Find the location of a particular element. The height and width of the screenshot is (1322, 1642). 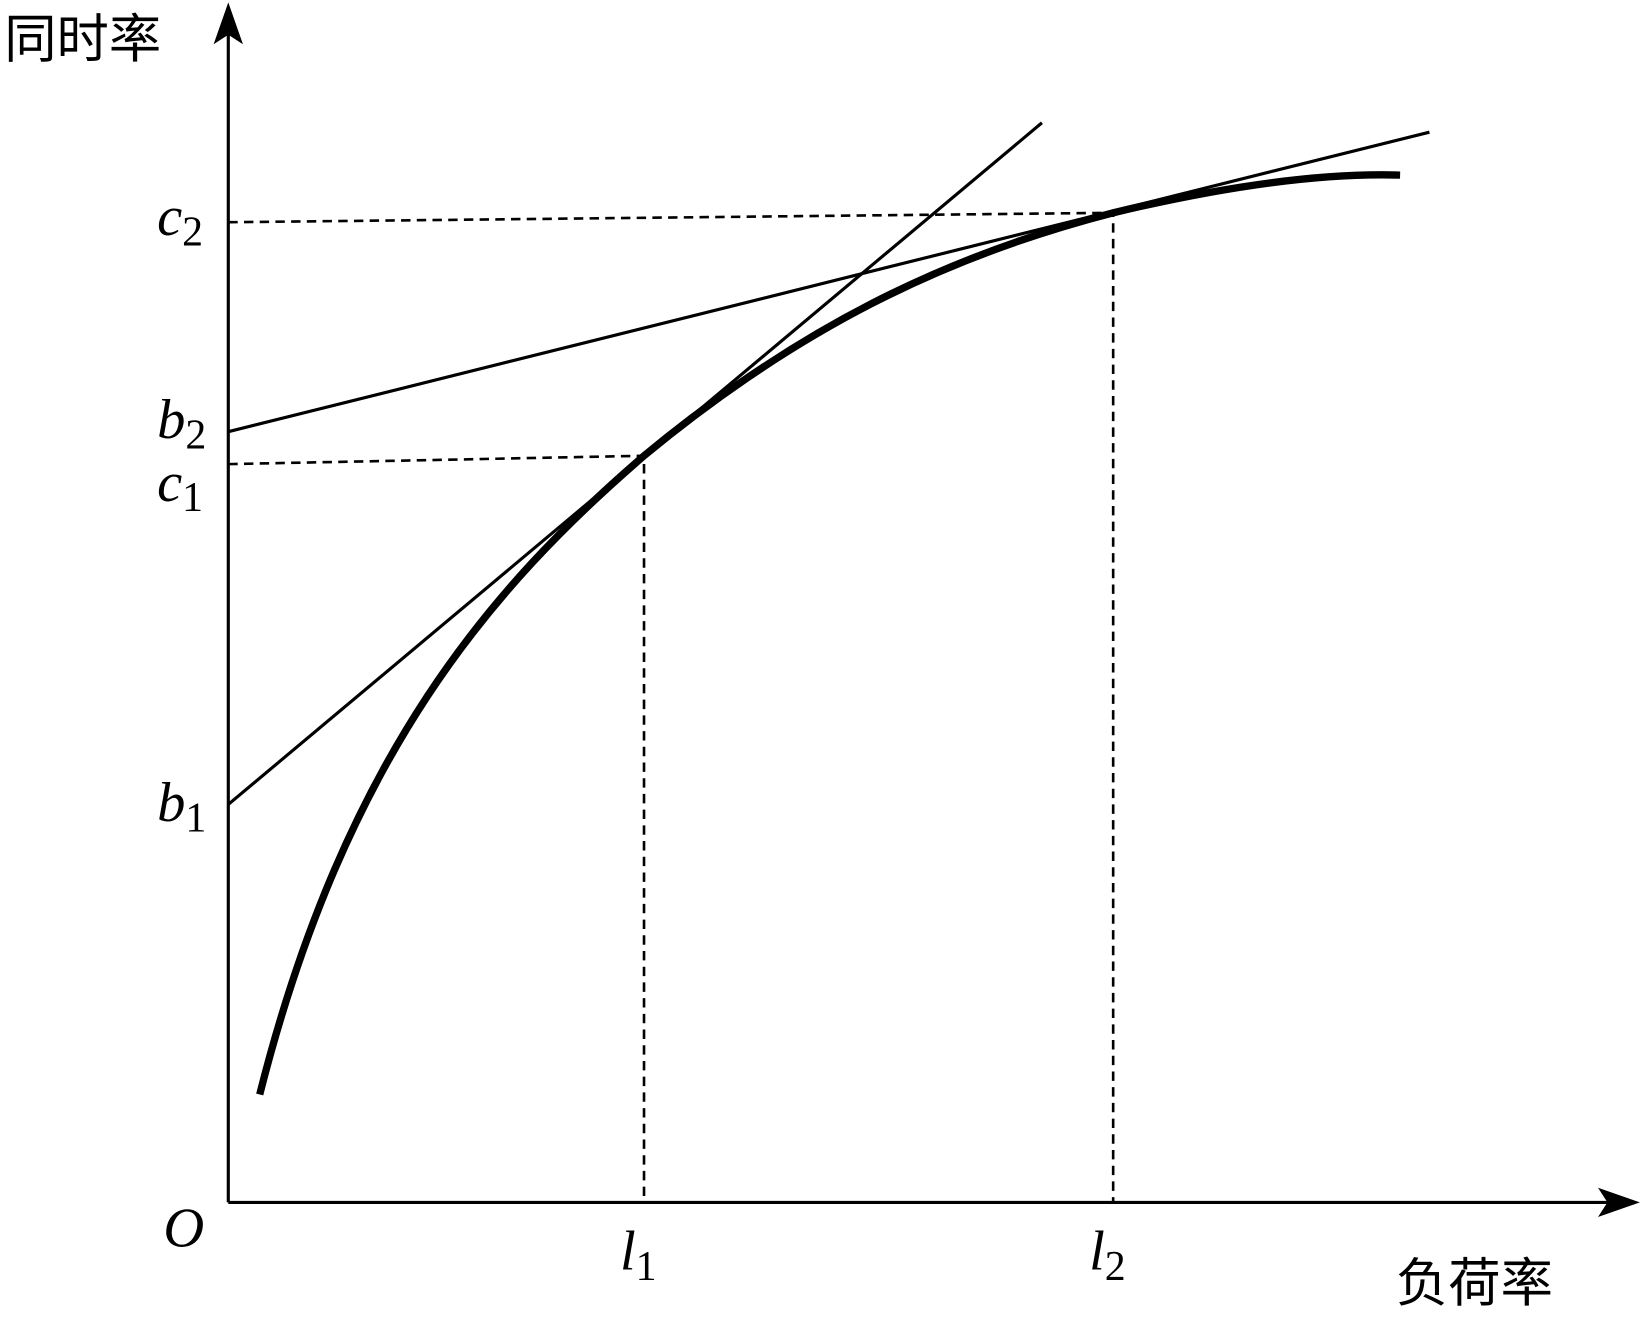

label: c1 is located at coordinates (180, 486).